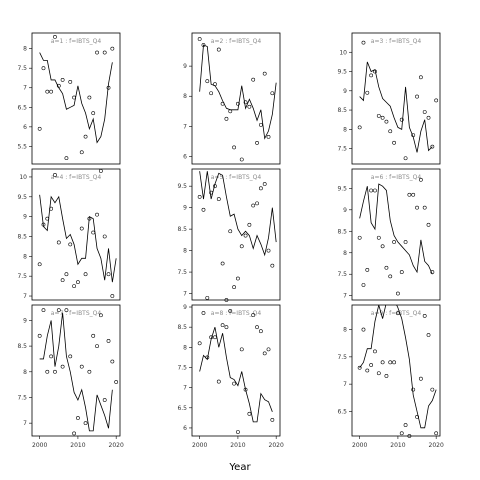 Image resolution: width=480 pixels, height=480 pixels. Describe the element at coordinates (236, 177) in the screenshot. I see `panel-strip-label: a=5 : f=IBTS_Q4` at that location.